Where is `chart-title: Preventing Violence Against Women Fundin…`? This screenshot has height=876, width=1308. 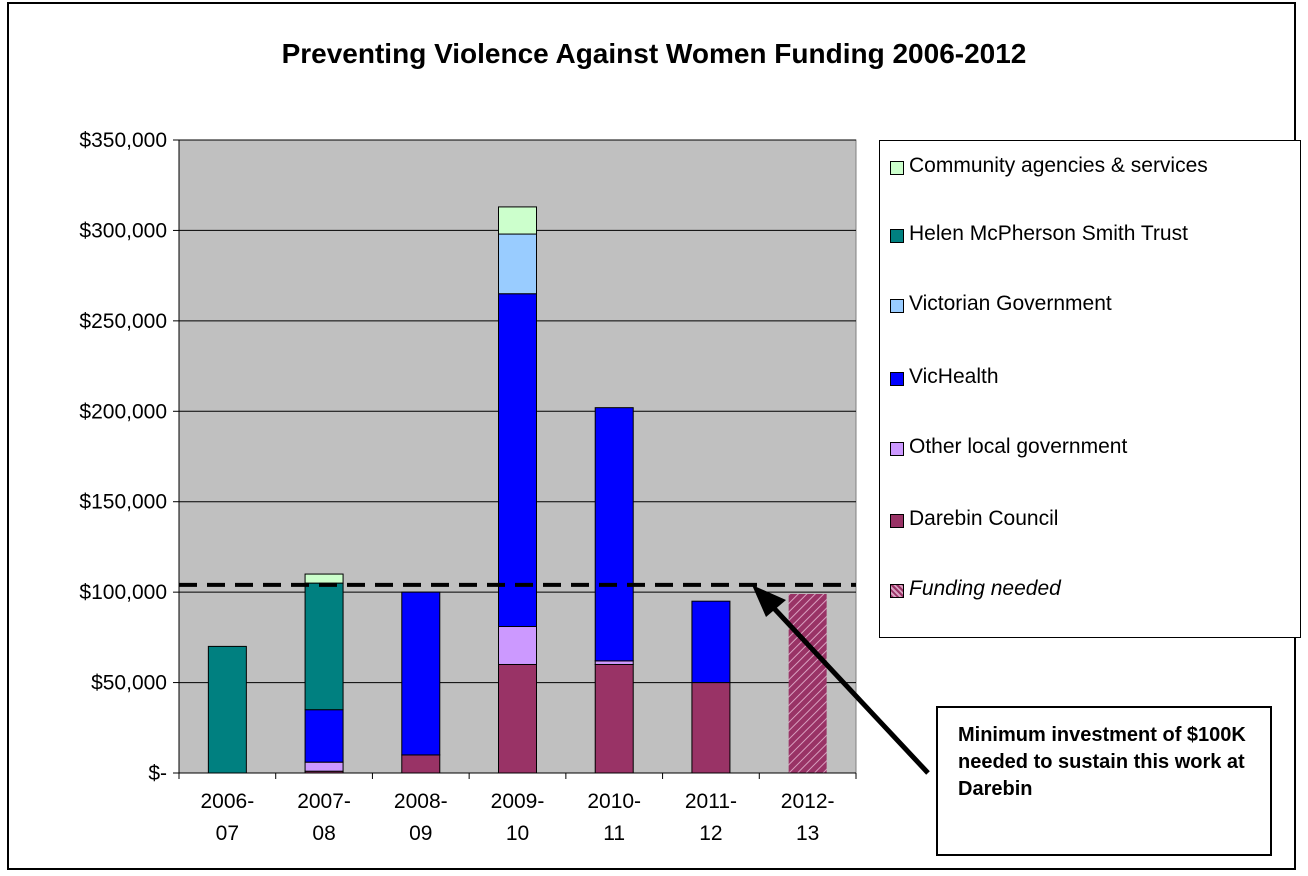
chart-title: Preventing Violence Against Women Fundin… is located at coordinates (654, 53).